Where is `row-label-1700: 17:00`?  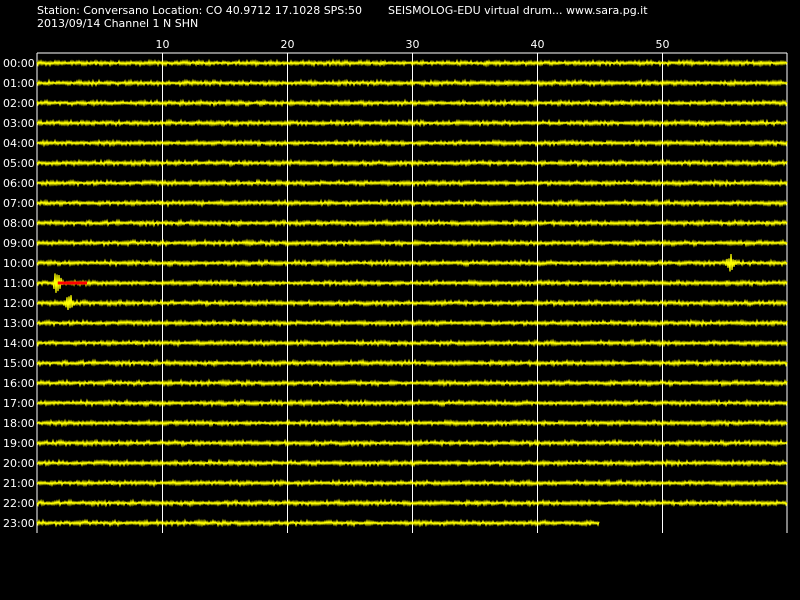
row-label-1700: 17:00 is located at coordinates (19, 403).